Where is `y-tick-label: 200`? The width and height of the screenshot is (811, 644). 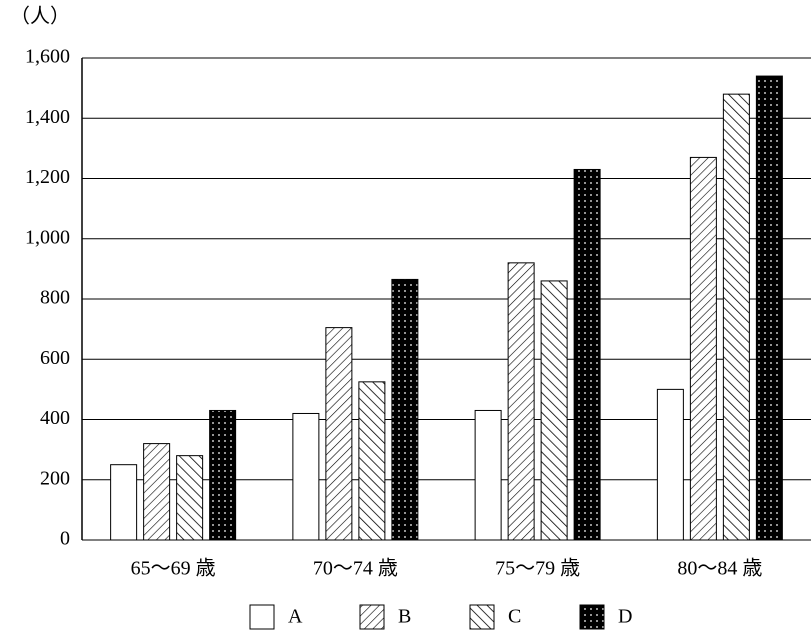 y-tick-label: 200 is located at coordinates (55, 478).